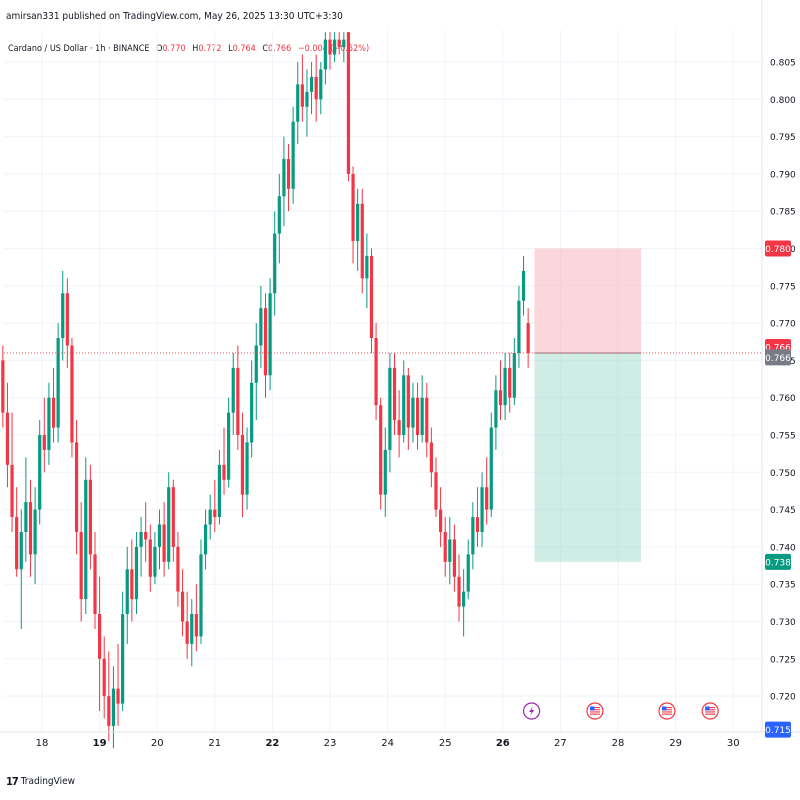 This screenshot has width=800, height=800. What do you see at coordinates (783, 548) in the screenshot?
I see `y-tick-label: 0.740` at bounding box center [783, 548].